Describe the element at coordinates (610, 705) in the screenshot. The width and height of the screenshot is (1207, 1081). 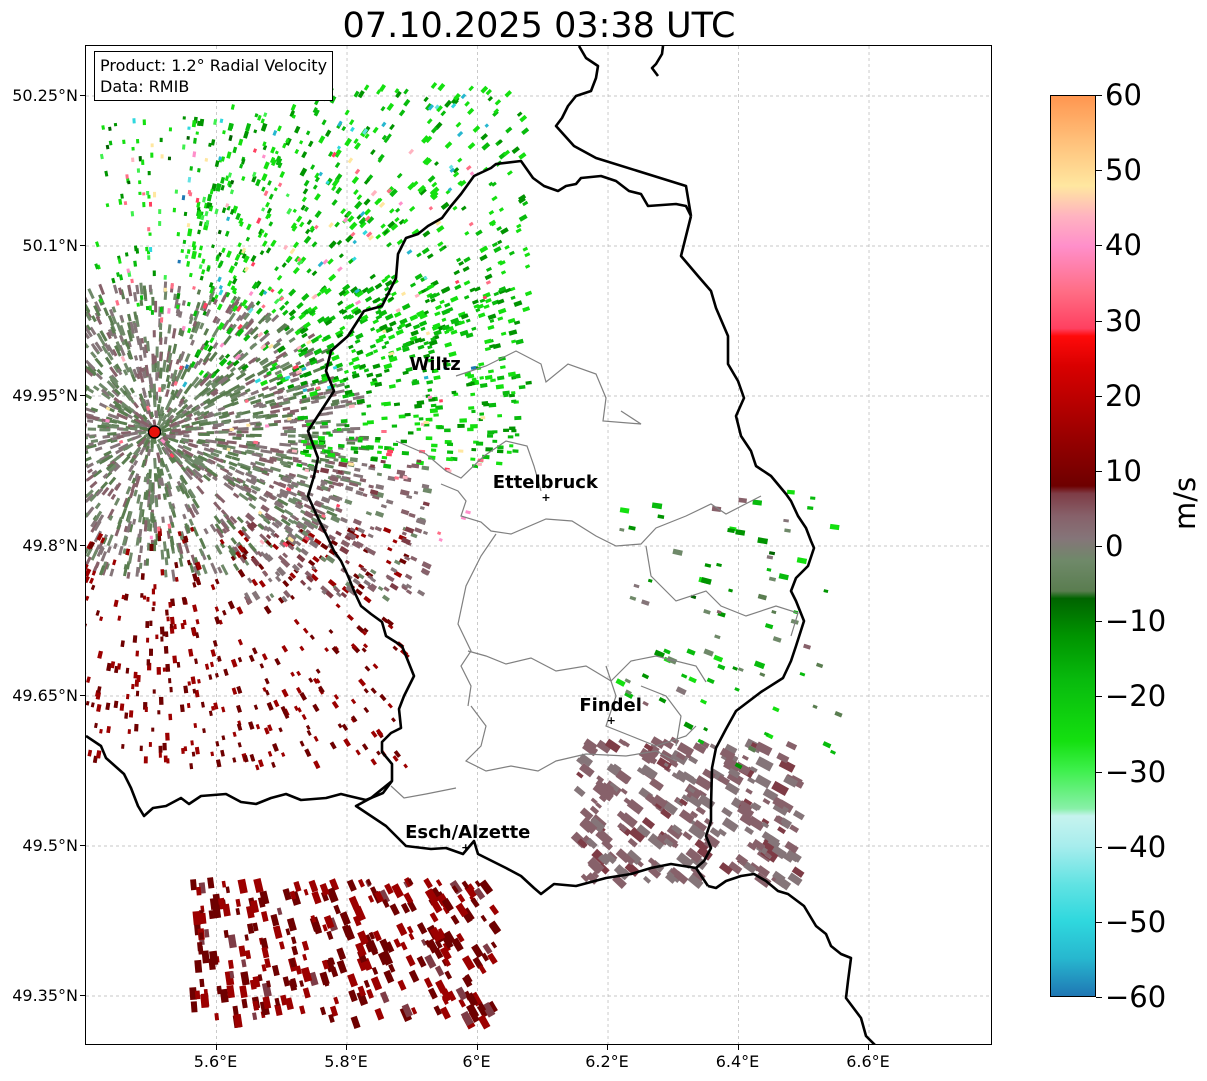
I see `place-label: Findel` at that location.